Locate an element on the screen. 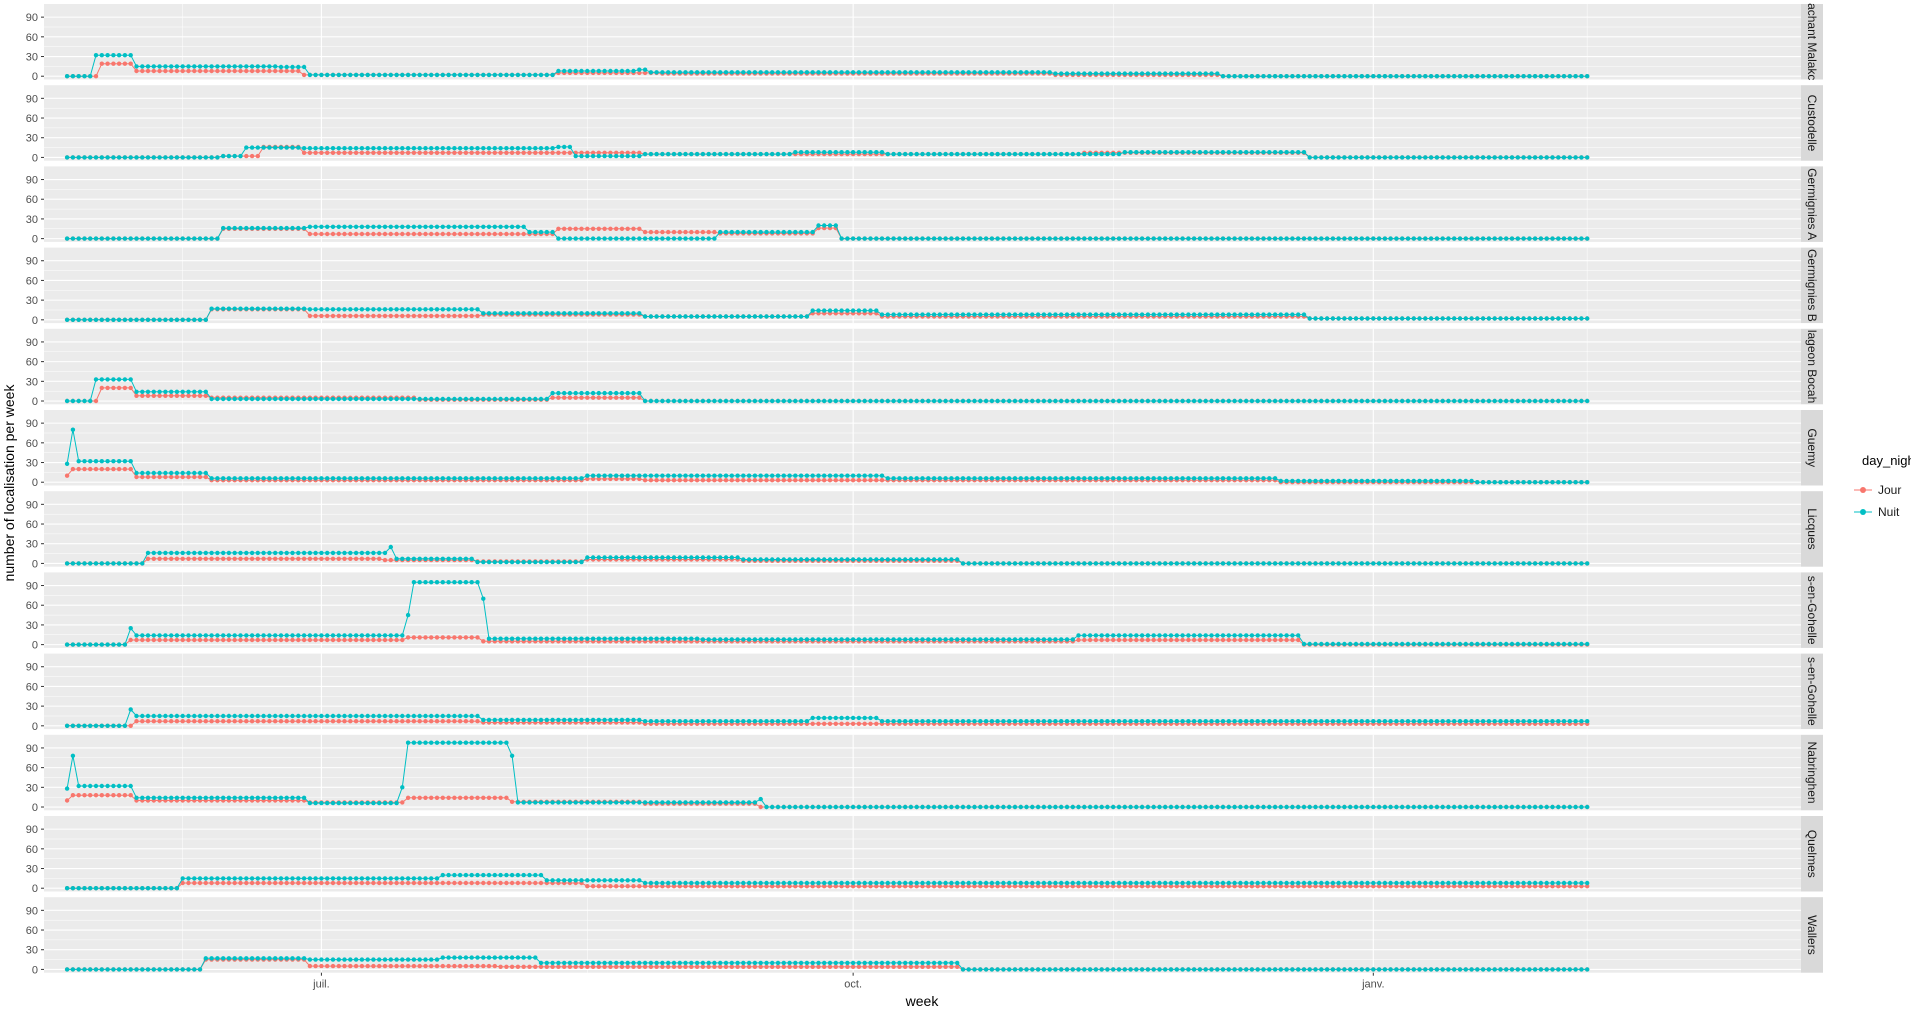  y-tick-label: 90 is located at coordinates (32, 99).